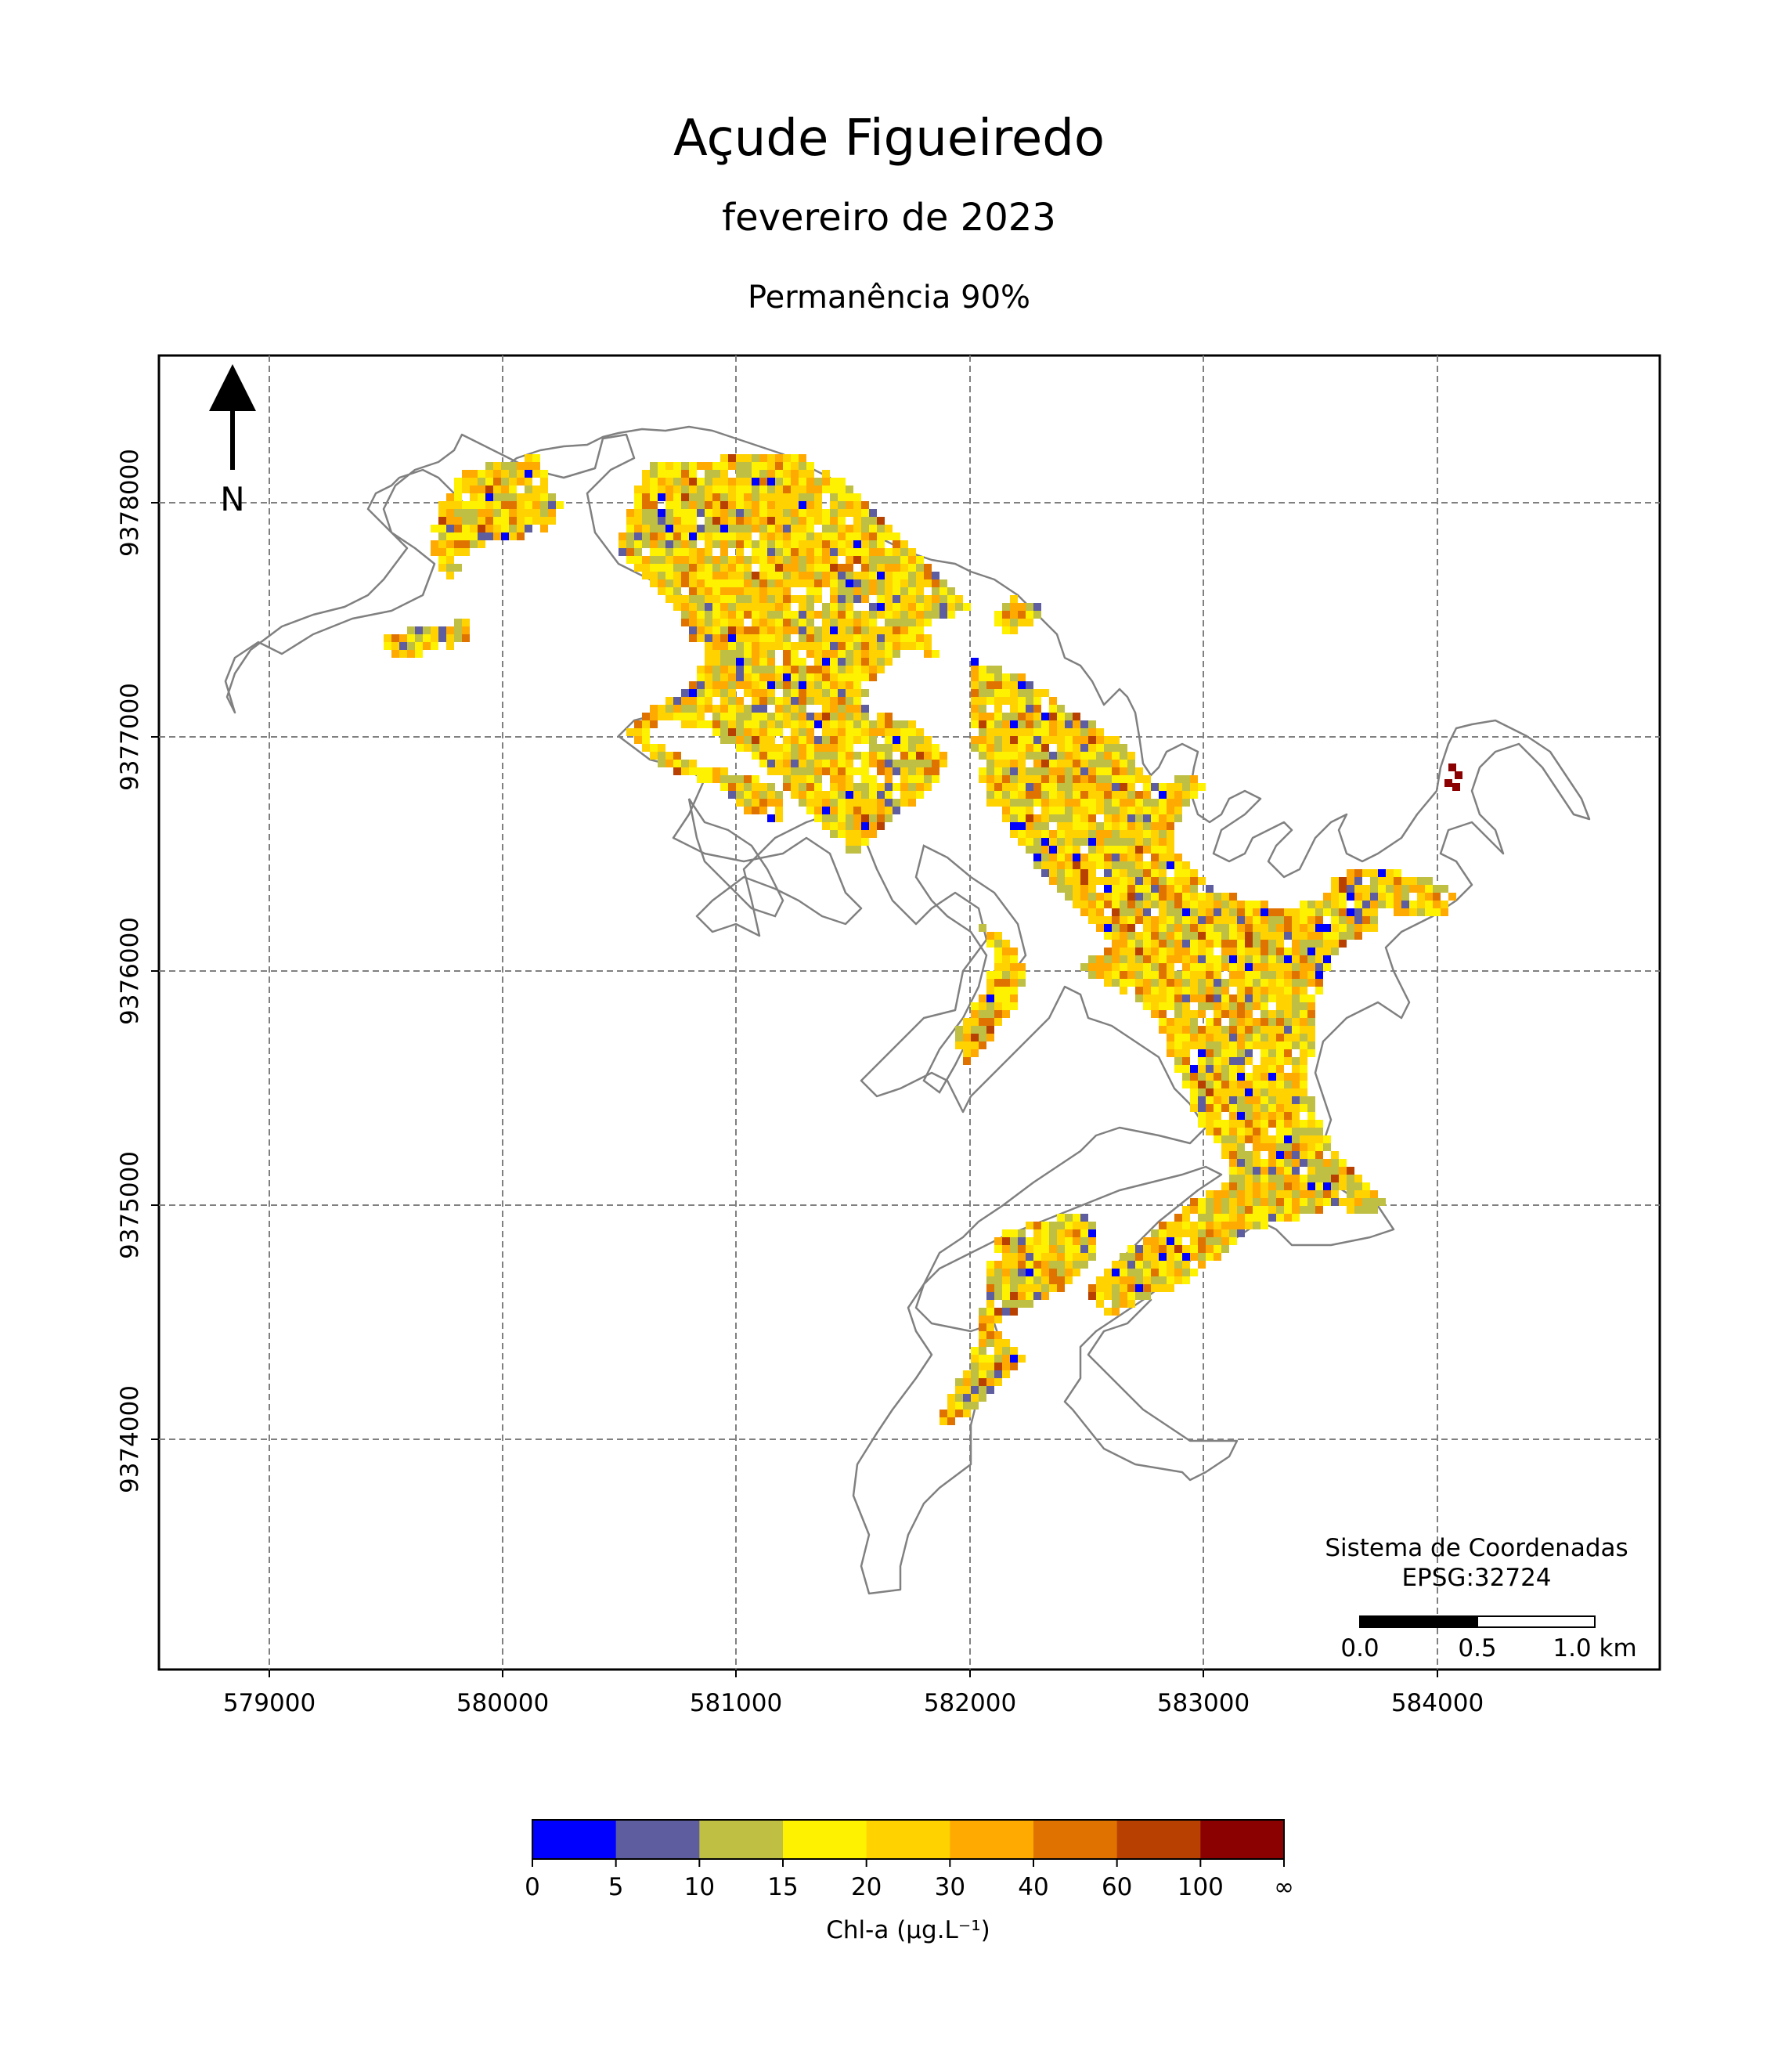 This screenshot has height=2072, width=1778. What do you see at coordinates (1594, 1648) in the screenshot?
I see `scale-label: 1.0 km` at bounding box center [1594, 1648].